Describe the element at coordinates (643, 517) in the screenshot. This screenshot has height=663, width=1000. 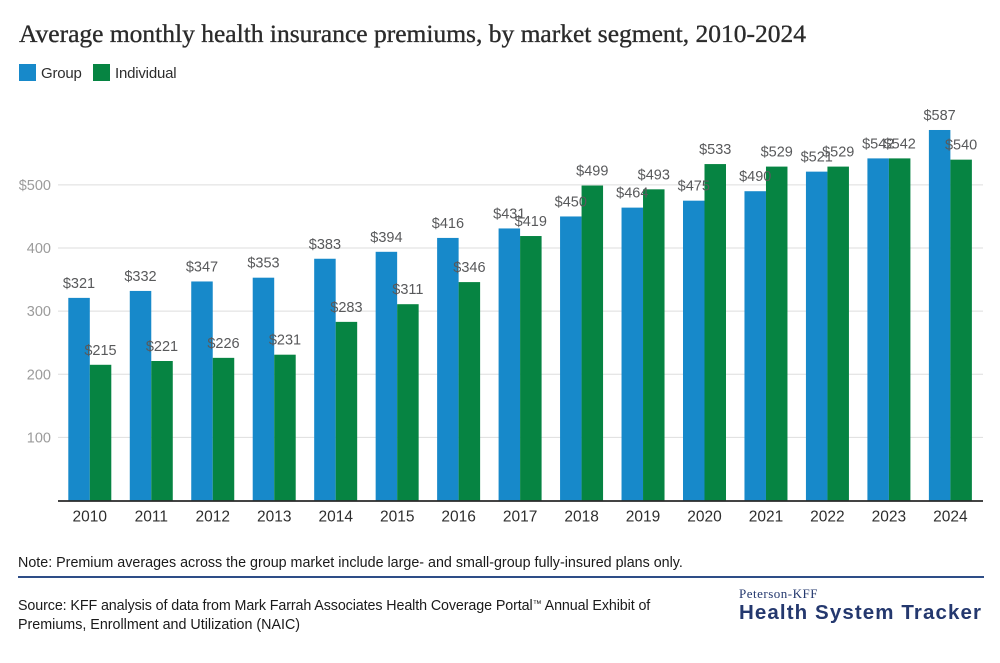
I see `svg-text: 2019` at that location.